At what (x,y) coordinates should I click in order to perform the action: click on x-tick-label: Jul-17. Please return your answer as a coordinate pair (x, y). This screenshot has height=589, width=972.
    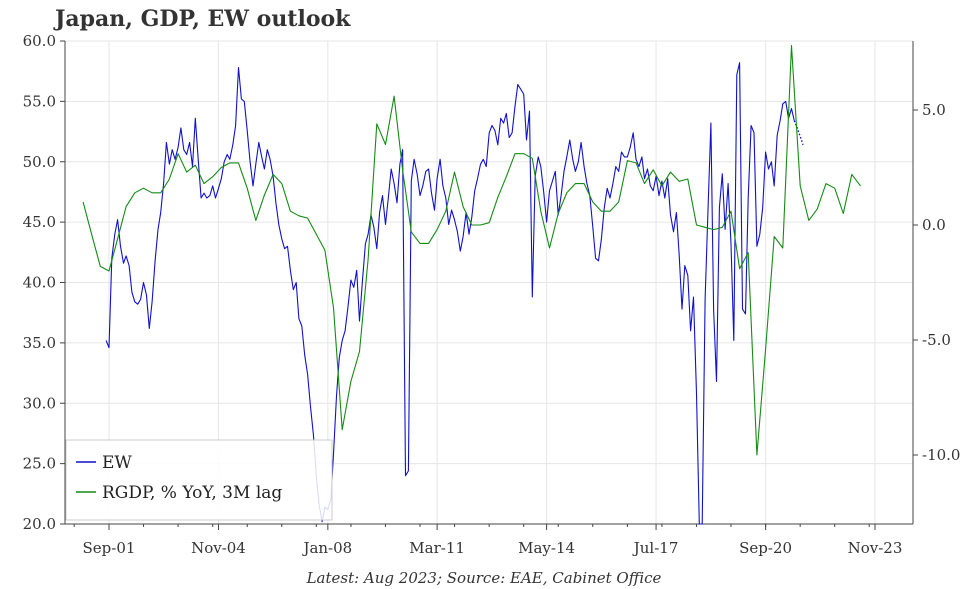
    Looking at the image, I should click on (655, 548).